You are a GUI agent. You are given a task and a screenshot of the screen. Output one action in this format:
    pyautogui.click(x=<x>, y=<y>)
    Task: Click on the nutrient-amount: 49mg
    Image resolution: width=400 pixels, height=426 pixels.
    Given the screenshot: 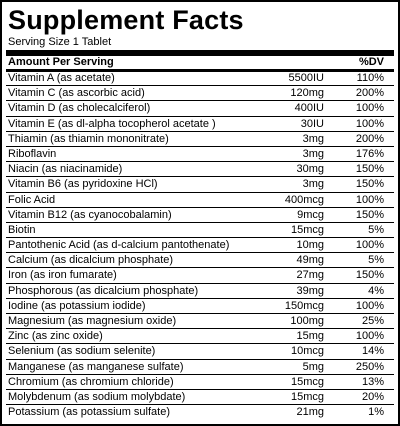 What is the action you would take?
    pyautogui.click(x=310, y=260)
    